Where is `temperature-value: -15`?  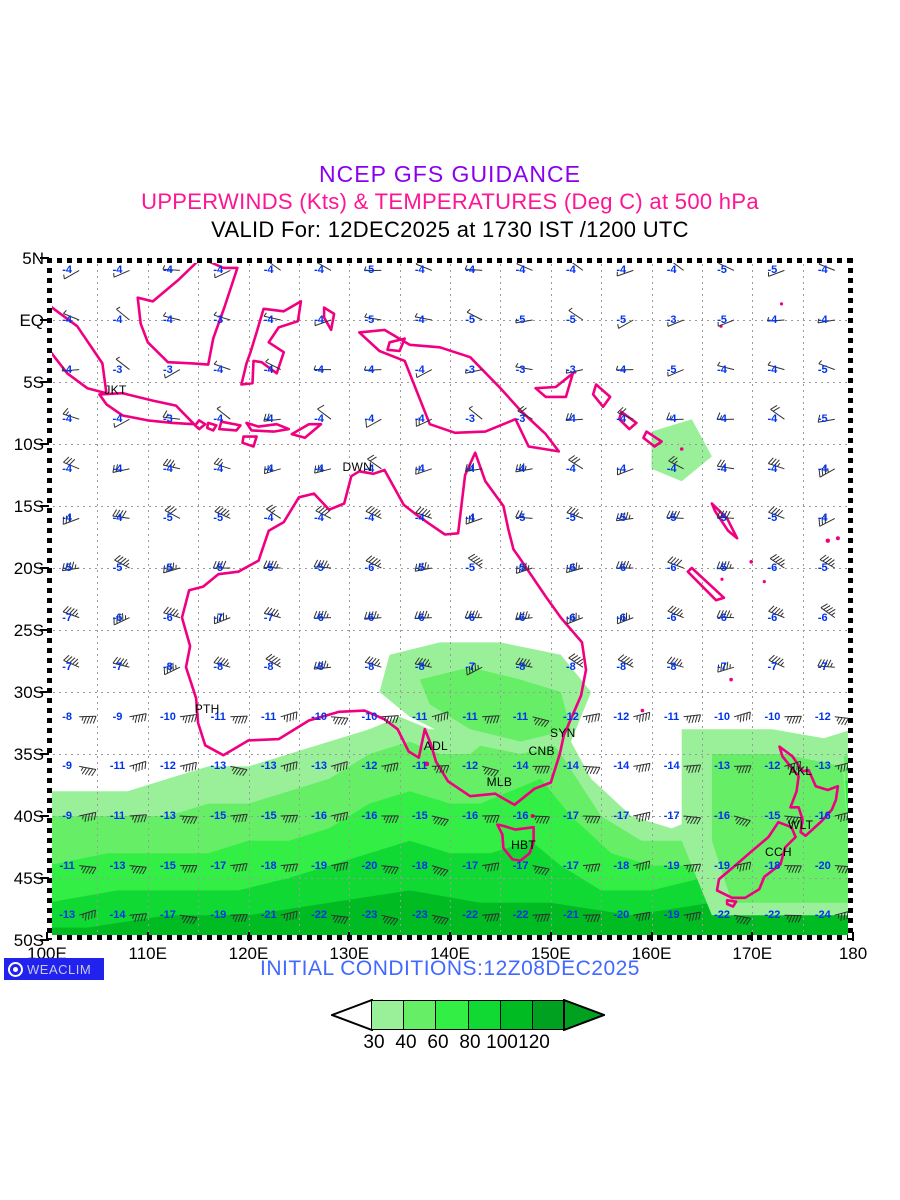 temperature-value: -15 is located at coordinates (268, 816).